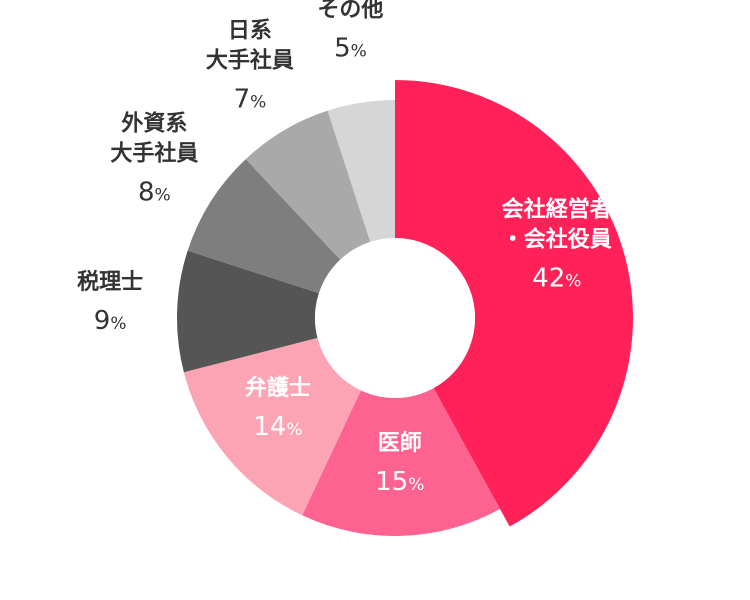 This screenshot has height=600, width=750. What do you see at coordinates (399, 482) in the screenshot?
I see `slice-value-label: 15%` at bounding box center [399, 482].